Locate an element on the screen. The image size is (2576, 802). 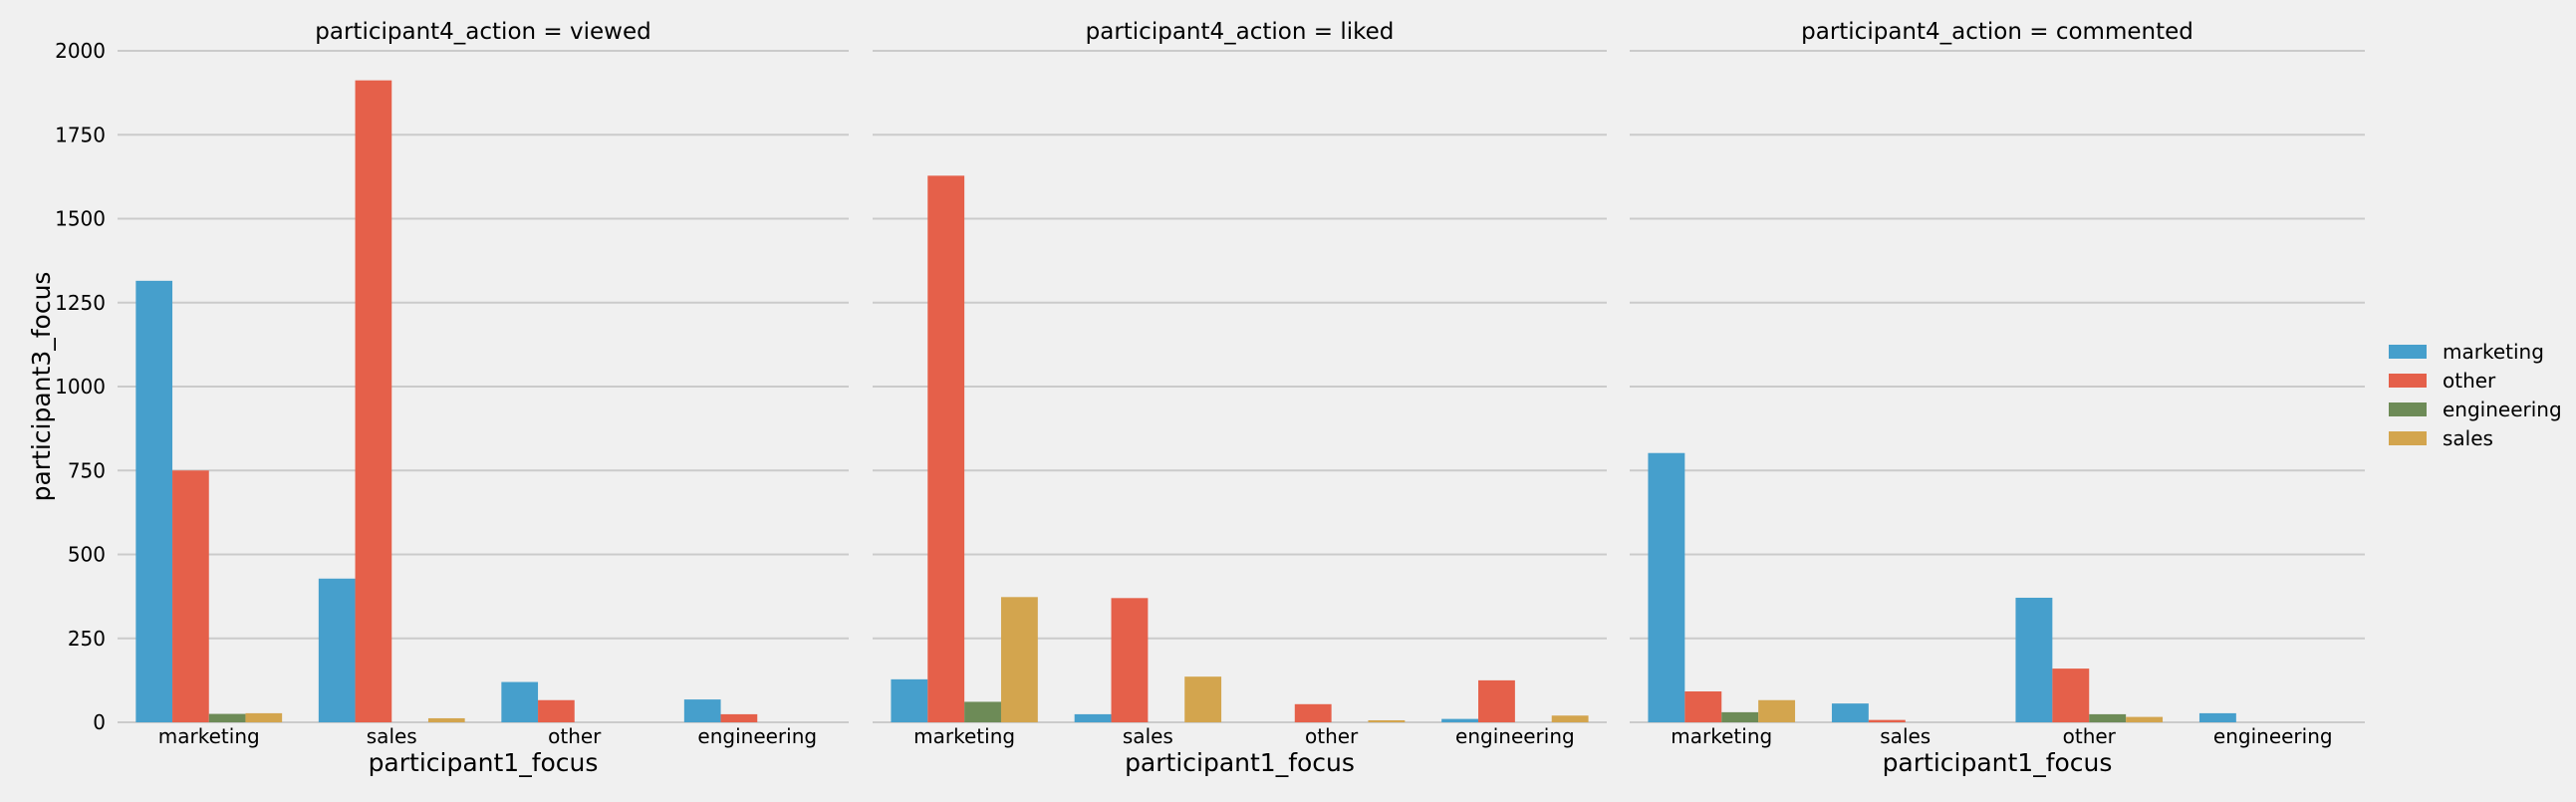
y-tick-label: 0 is located at coordinates (99, 722).